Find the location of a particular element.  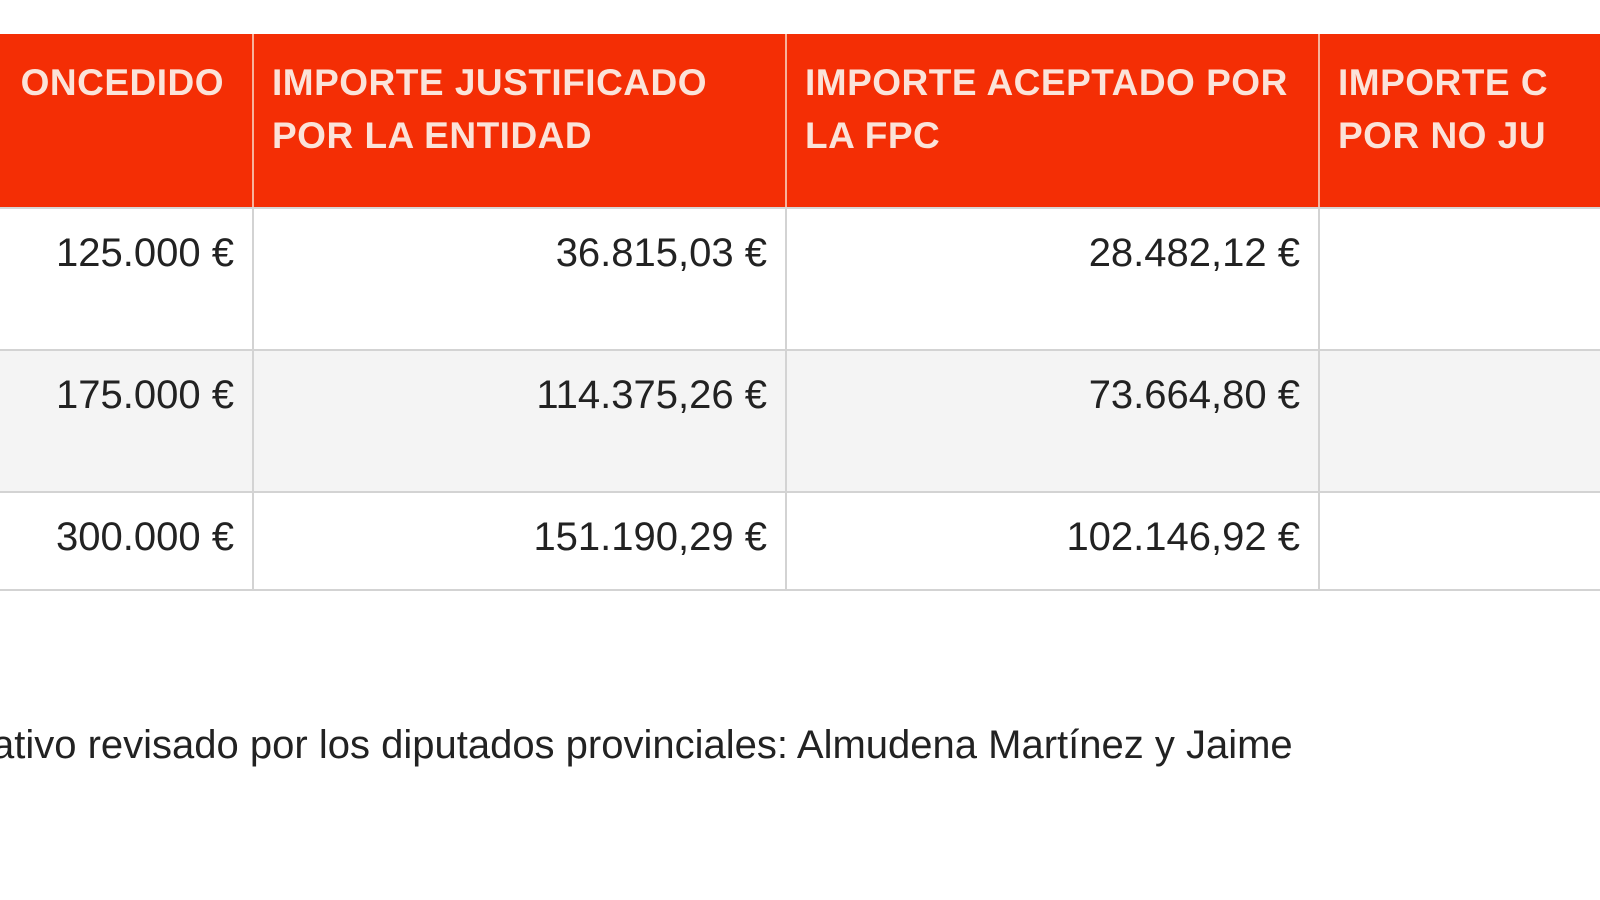

table-cell-justificado: 151.190,29 € is located at coordinates (520, 541).